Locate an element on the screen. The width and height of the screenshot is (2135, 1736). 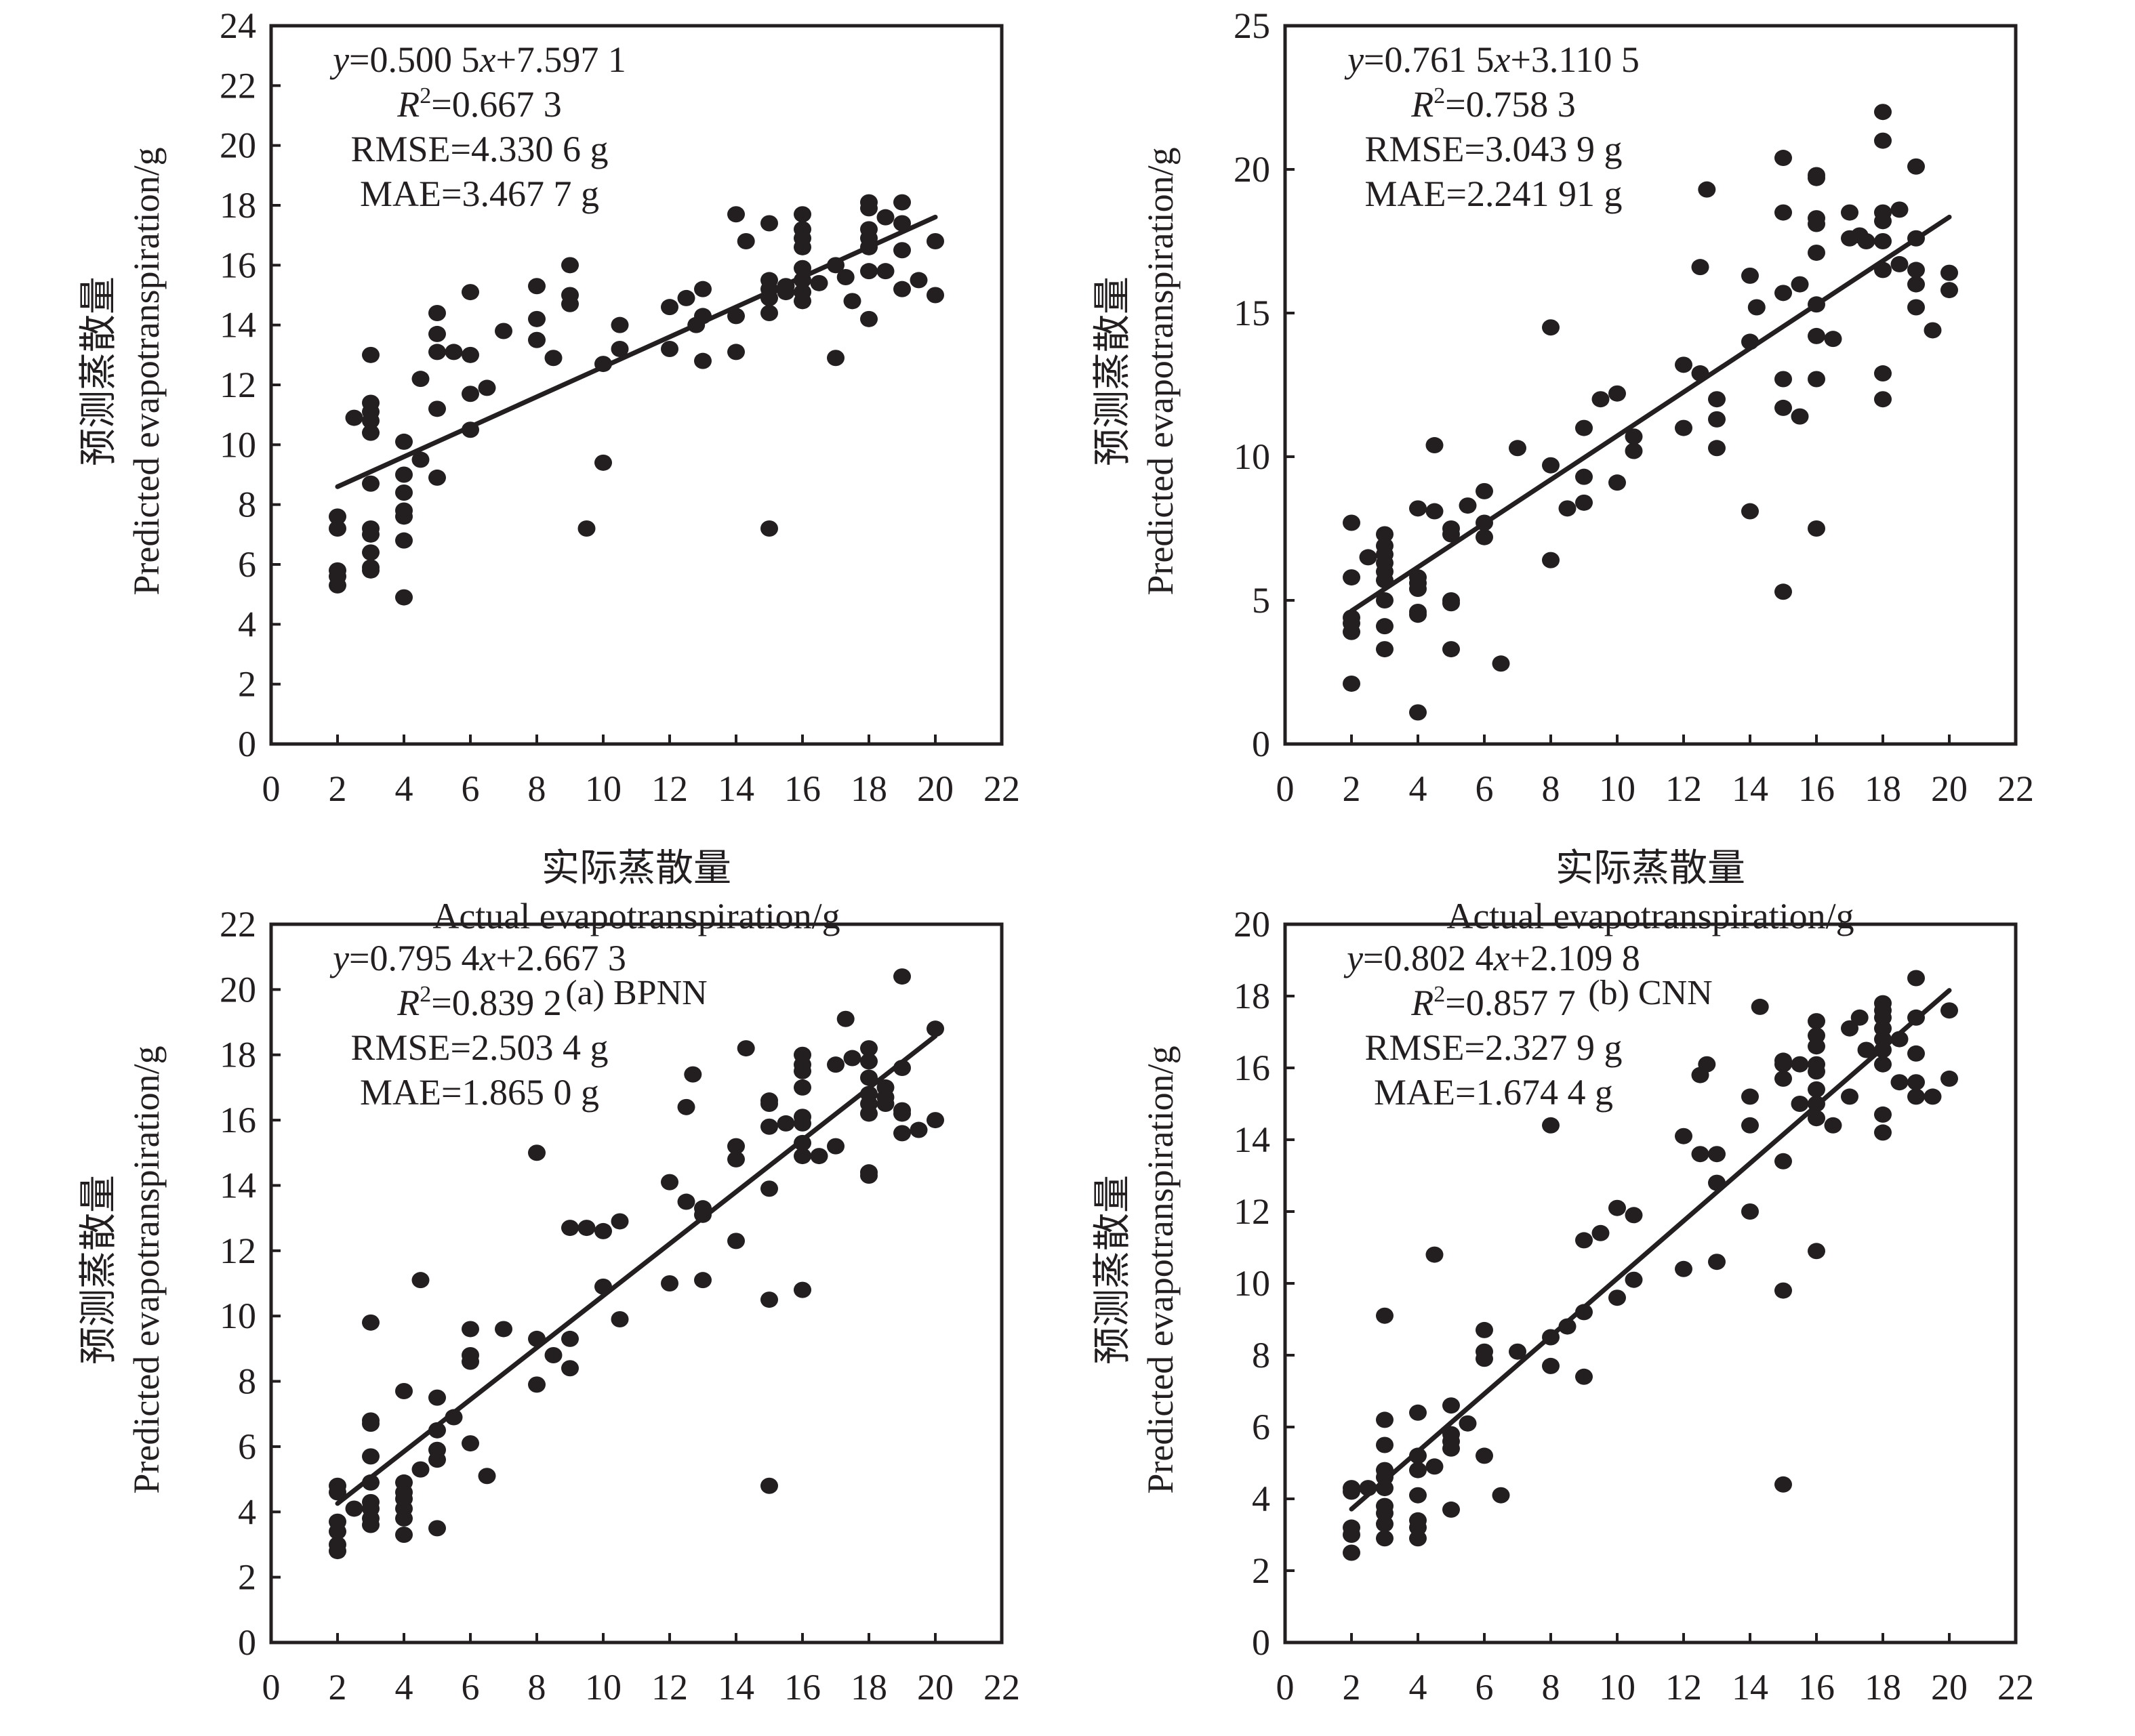
y-tick-label: 14 is located at coordinates (1252, 1139).